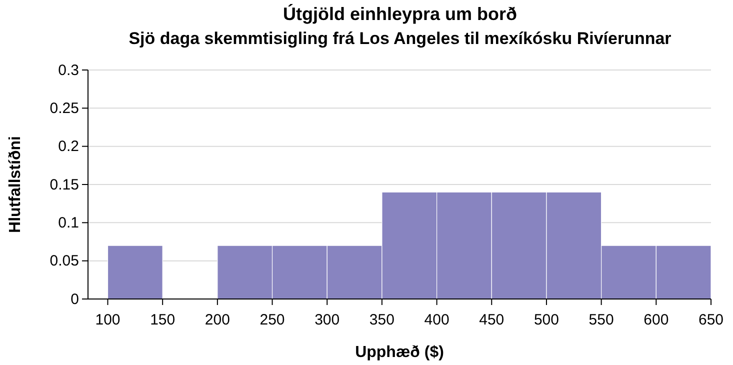 The height and width of the screenshot is (365, 733). Describe the element at coordinates (68, 70) in the screenshot. I see `y-tick-label: 0.3` at that location.